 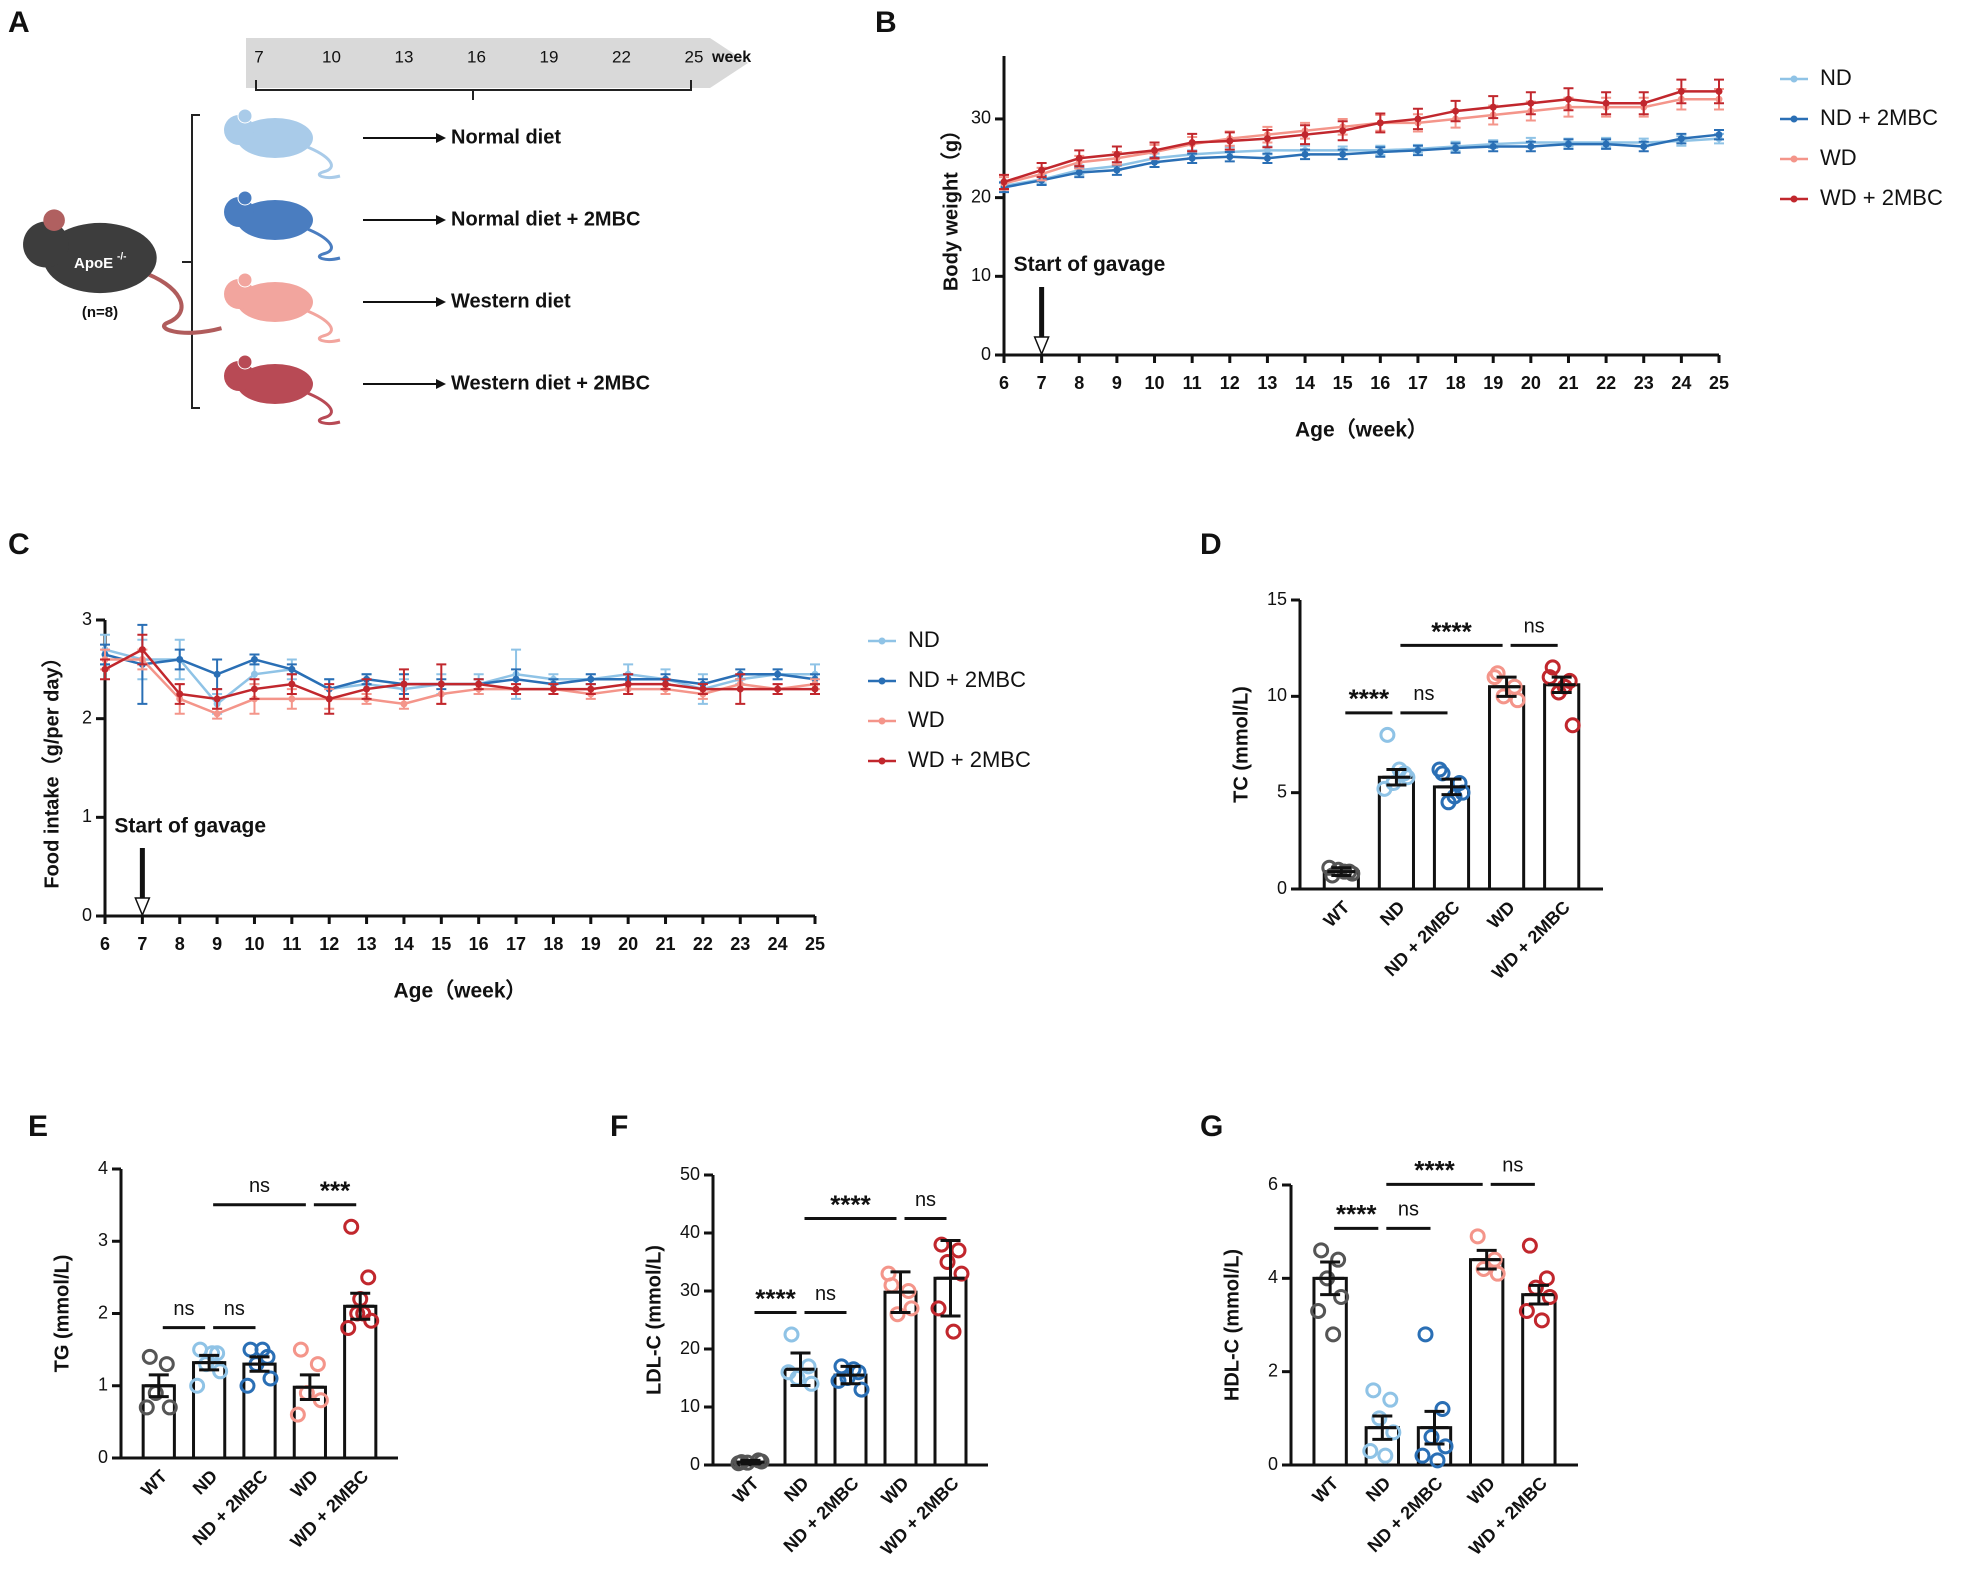 I want to click on y-axis-label: LDL-C (mmol/L), so click(x=654, y=1320).